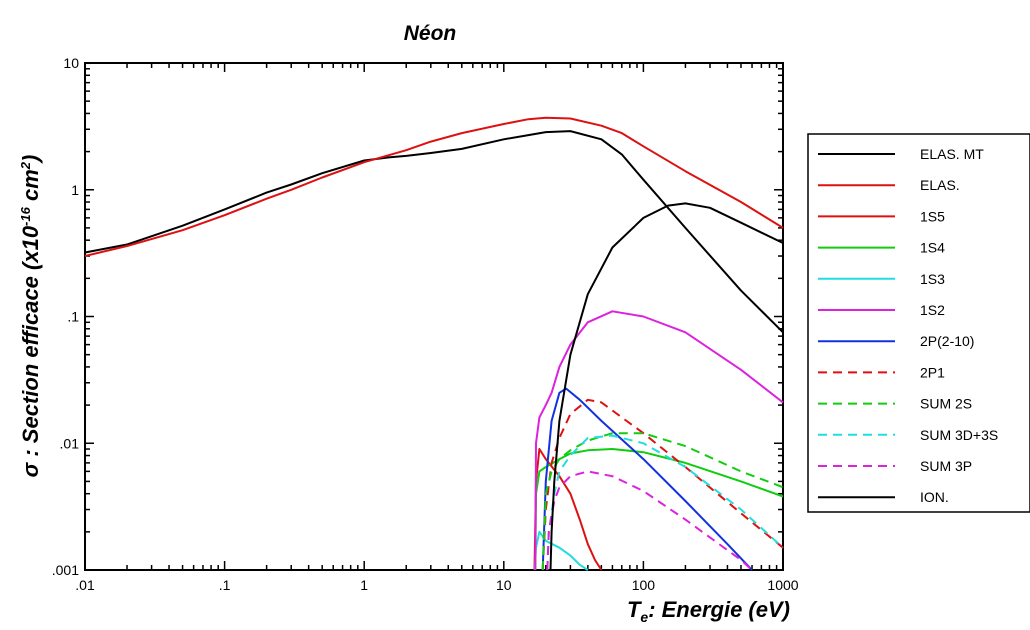  What do you see at coordinates (504, 585) in the screenshot?
I see `x-tick-label: 10` at bounding box center [504, 585].